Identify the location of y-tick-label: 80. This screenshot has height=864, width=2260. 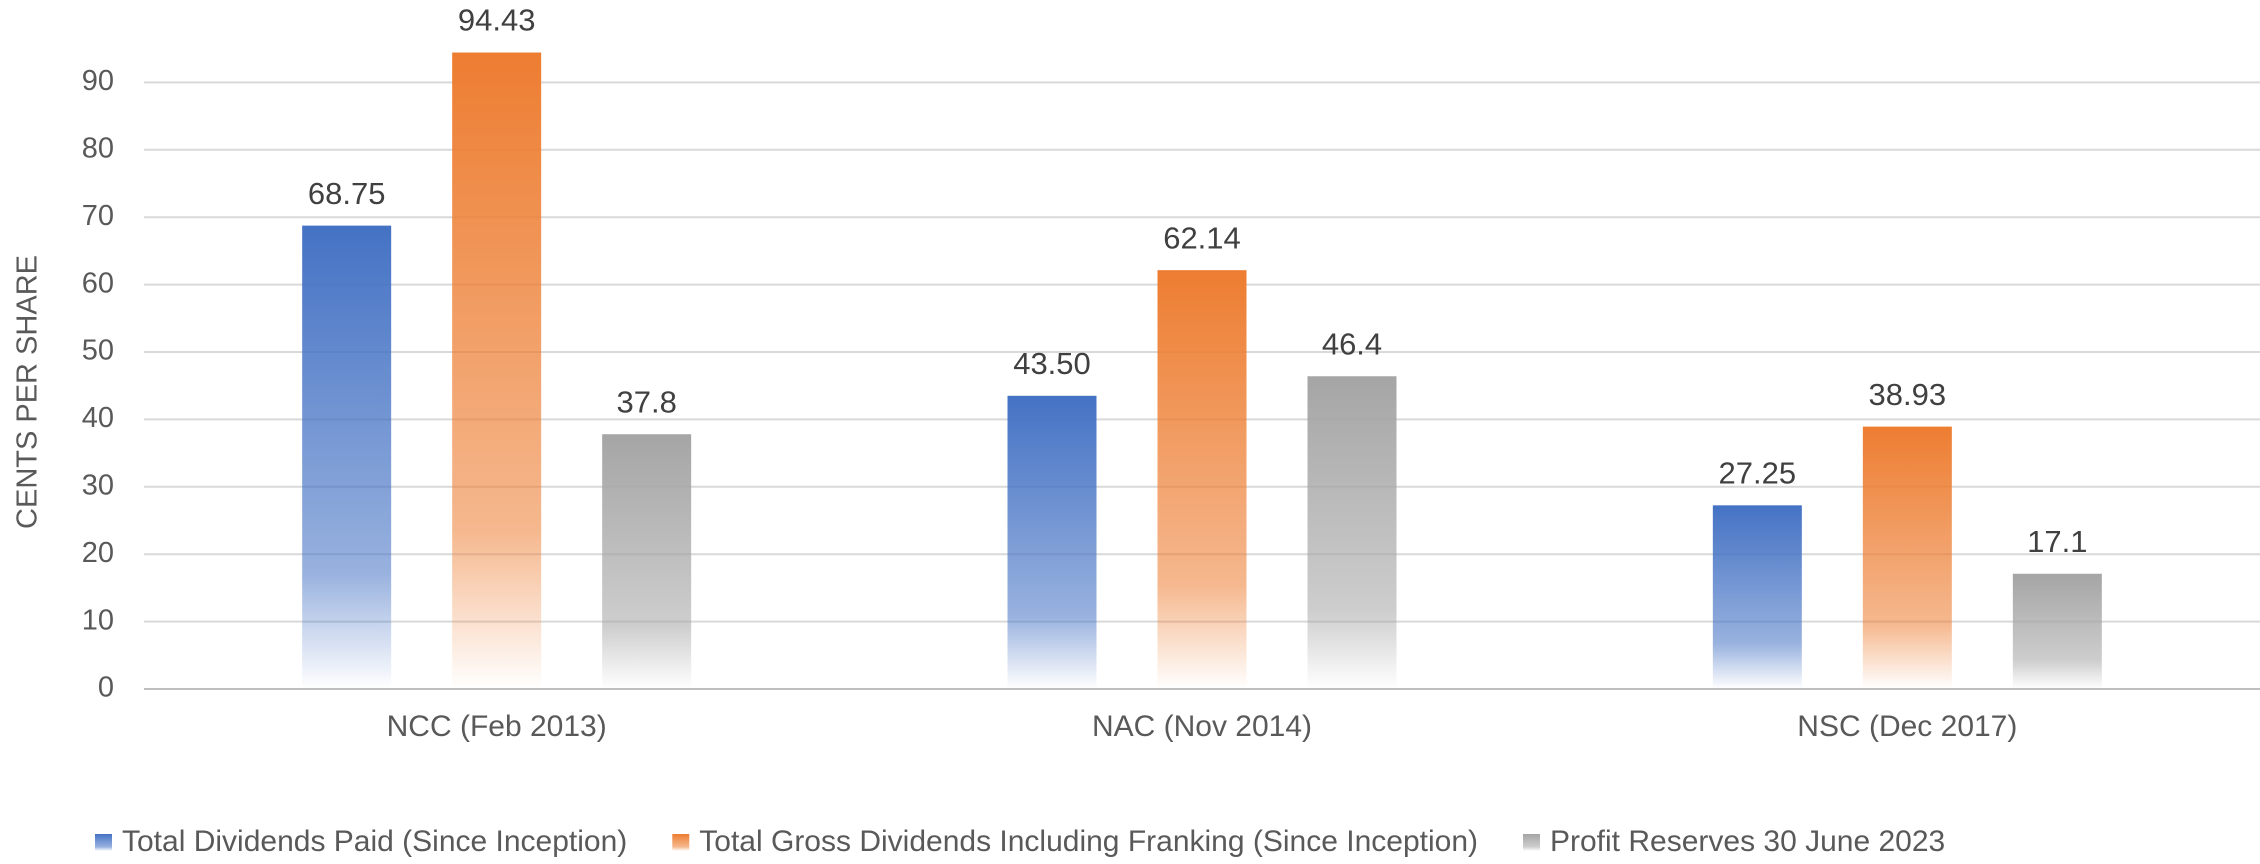
(98, 148).